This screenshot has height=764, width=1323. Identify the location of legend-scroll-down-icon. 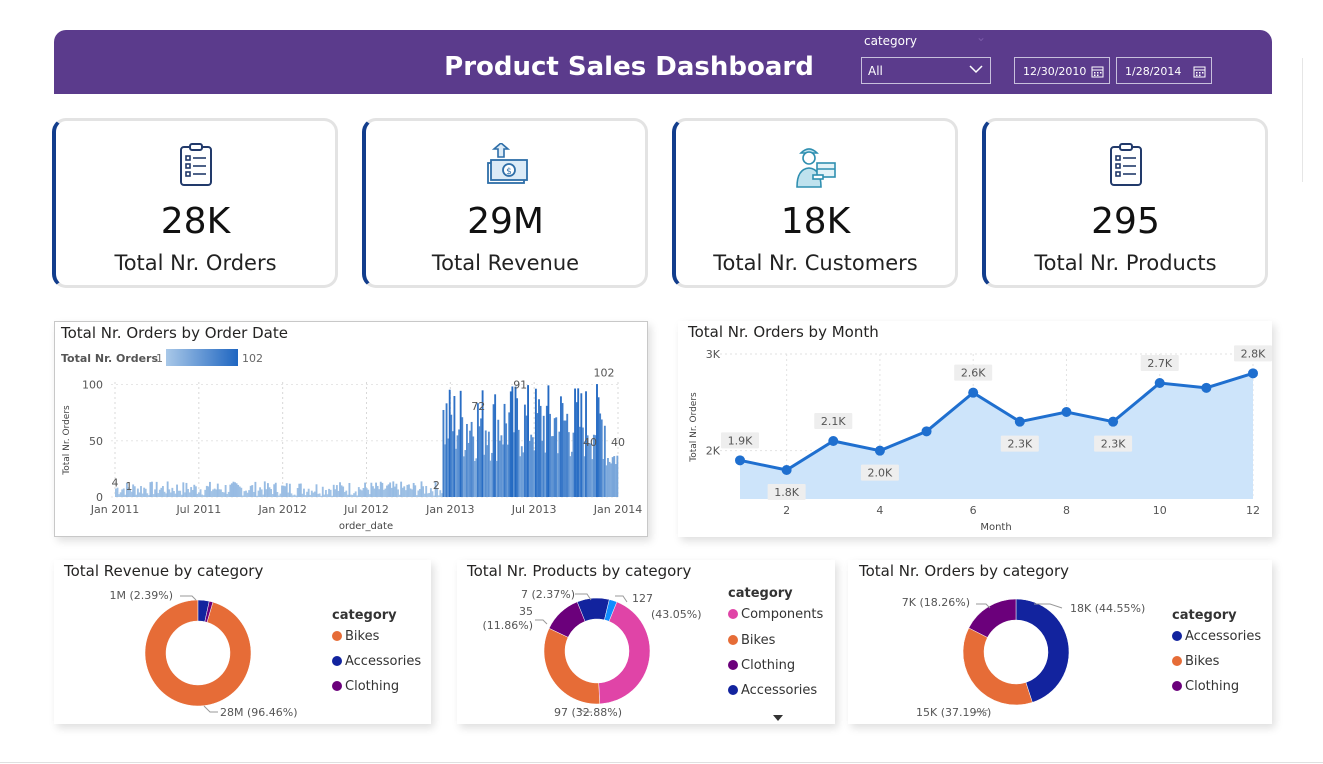
(778, 716).